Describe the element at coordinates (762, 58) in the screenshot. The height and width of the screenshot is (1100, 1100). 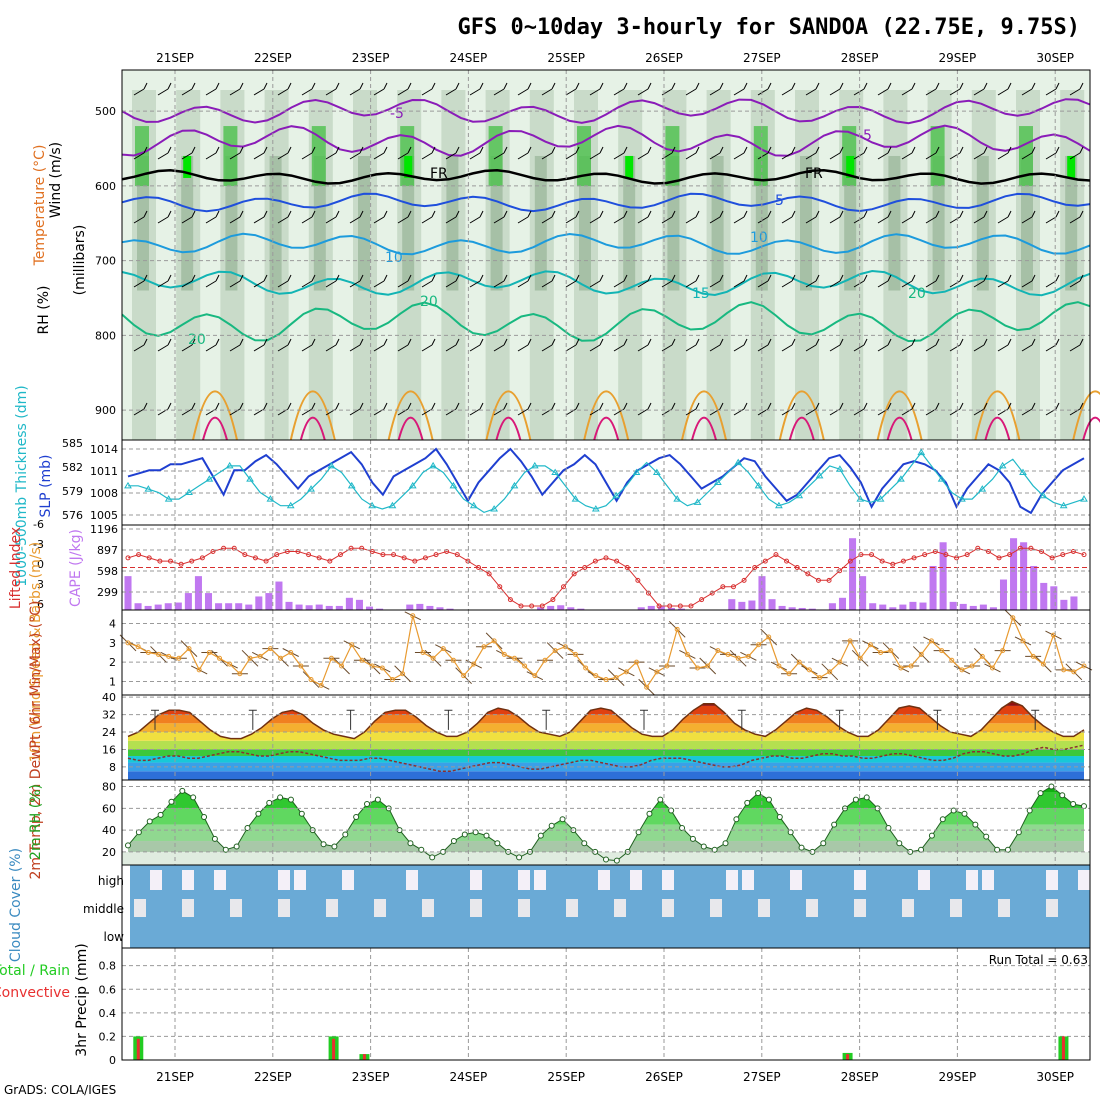
I see `date-label-top: 27SEP` at that location.